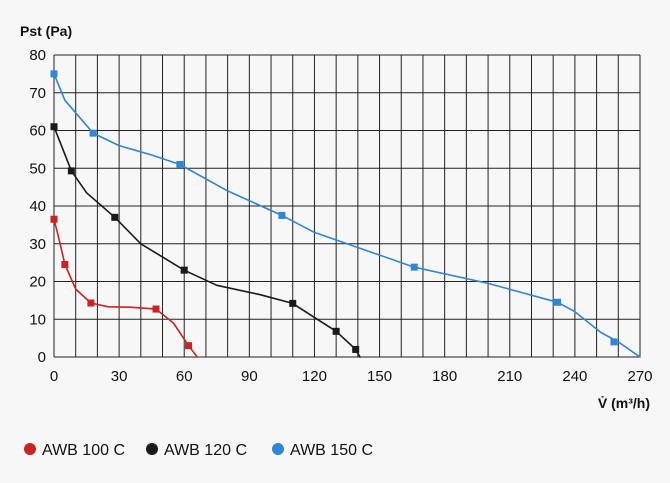 The height and width of the screenshot is (483, 670). Describe the element at coordinates (30, 449) in the screenshot. I see `legend-marker-awb-100-c` at that location.